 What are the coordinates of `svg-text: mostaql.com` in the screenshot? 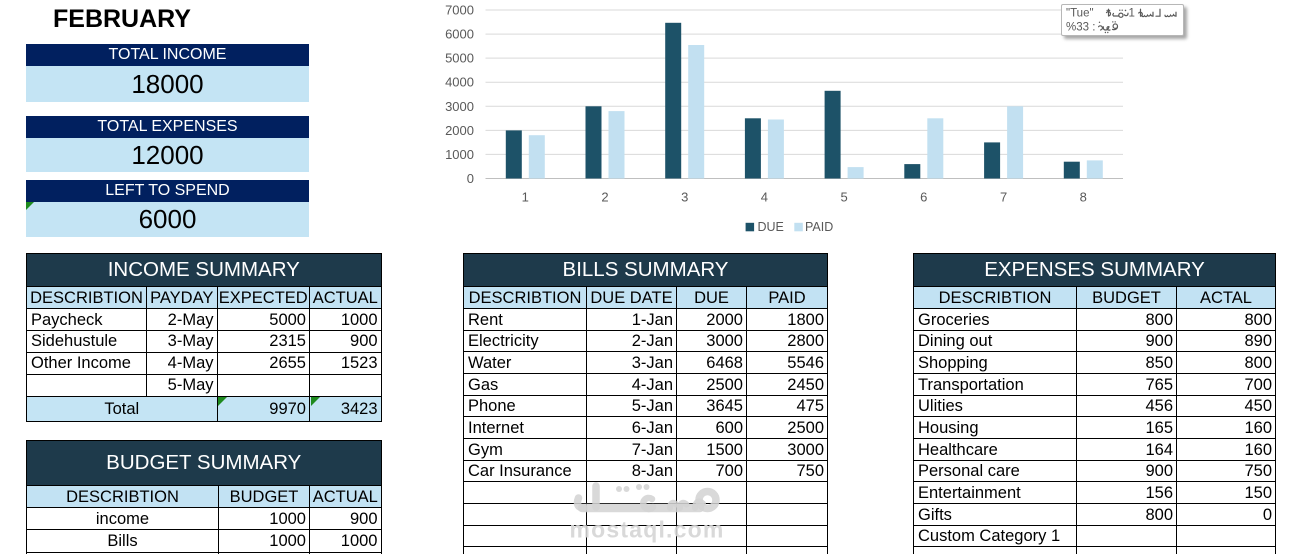 It's located at (646, 530).